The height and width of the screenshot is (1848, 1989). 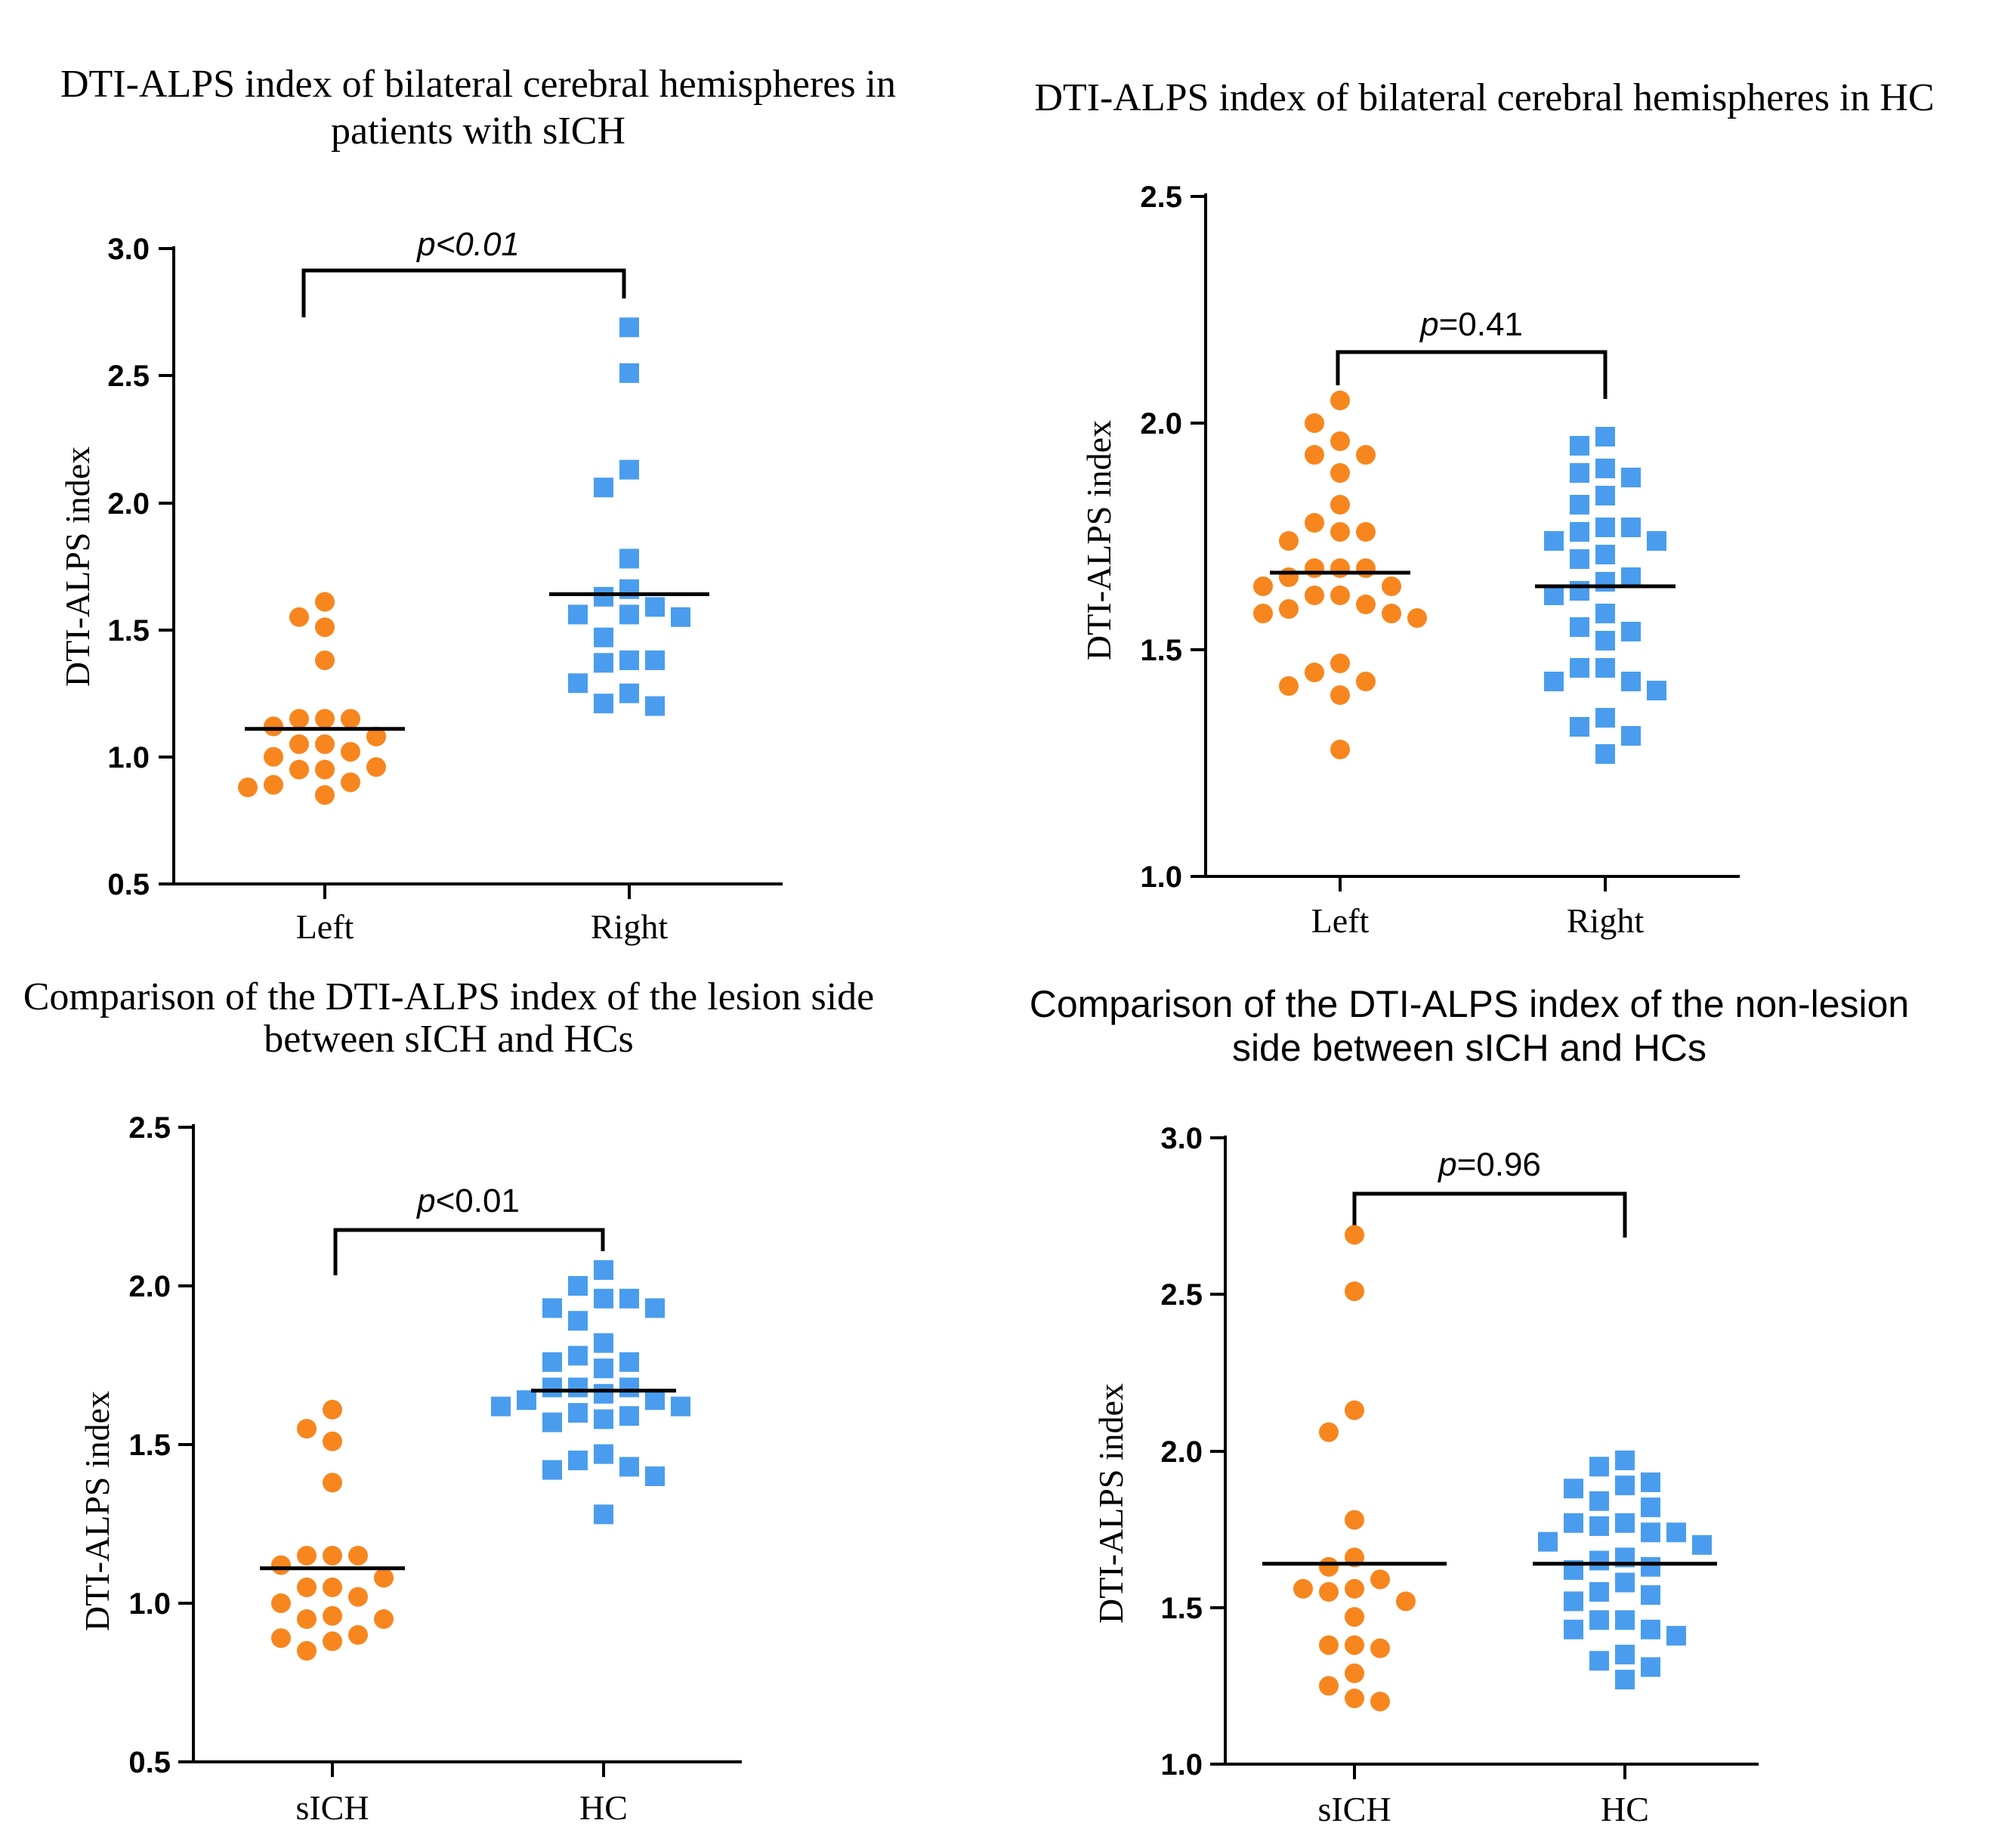 I want to click on y-tick-label: 2.0, so click(x=149, y=1286).